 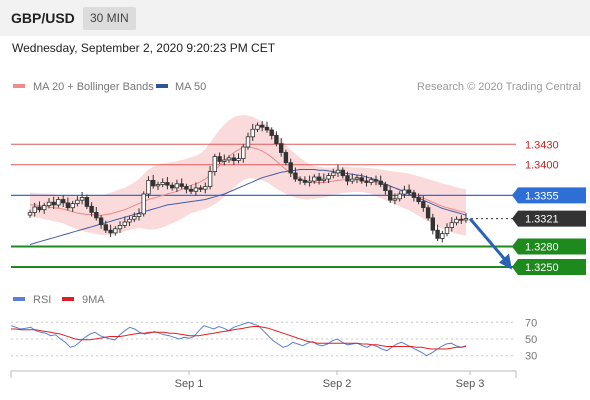 What do you see at coordinates (238, 339) in the screenshot?
I see `rsi-line` at bounding box center [238, 339].